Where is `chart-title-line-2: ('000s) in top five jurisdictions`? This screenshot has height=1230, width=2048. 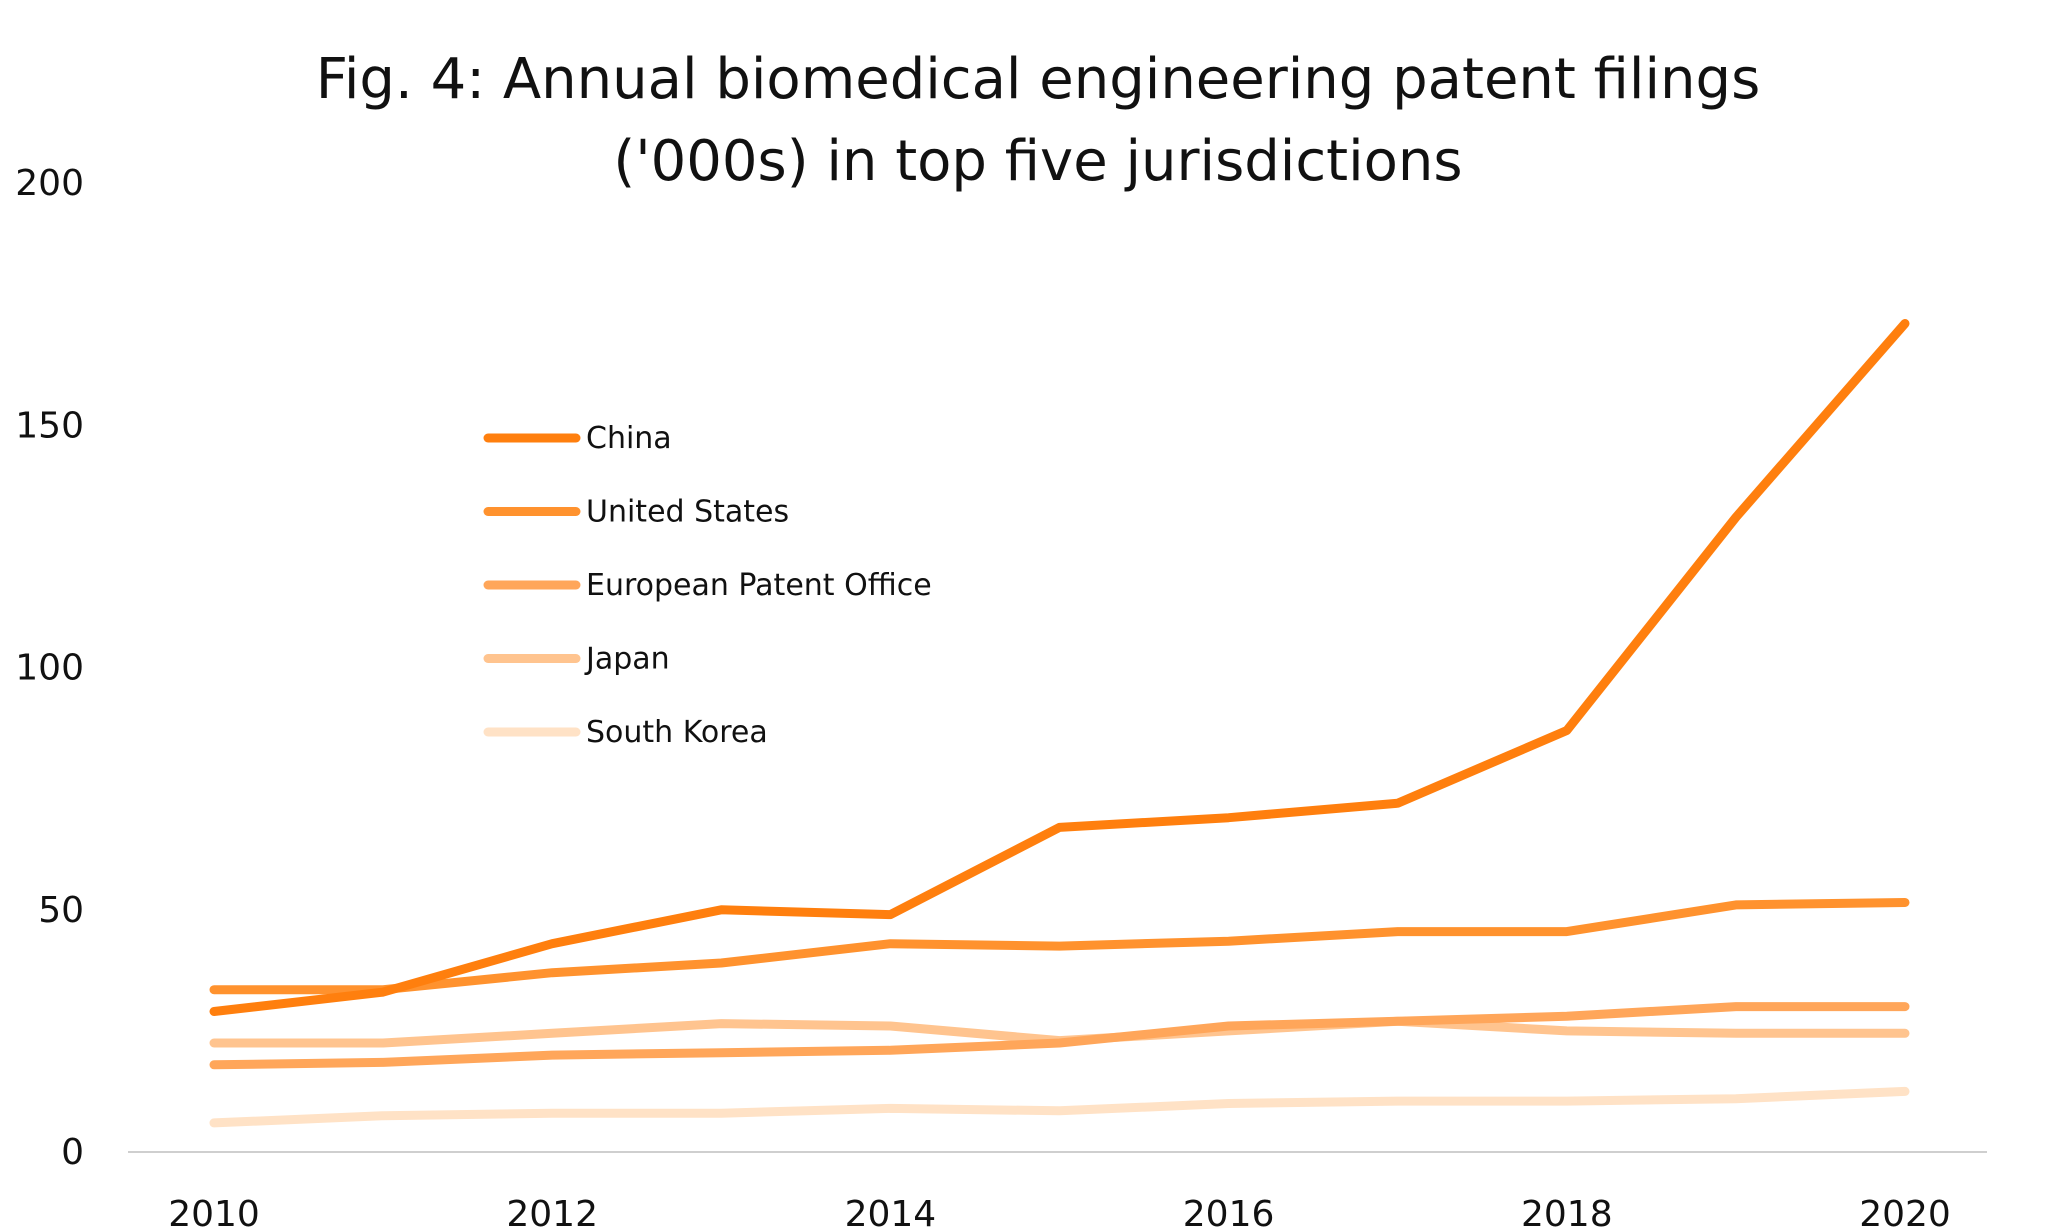
chart-title-line-2: ('000s) in top five jurisdictions is located at coordinates (1037, 161).